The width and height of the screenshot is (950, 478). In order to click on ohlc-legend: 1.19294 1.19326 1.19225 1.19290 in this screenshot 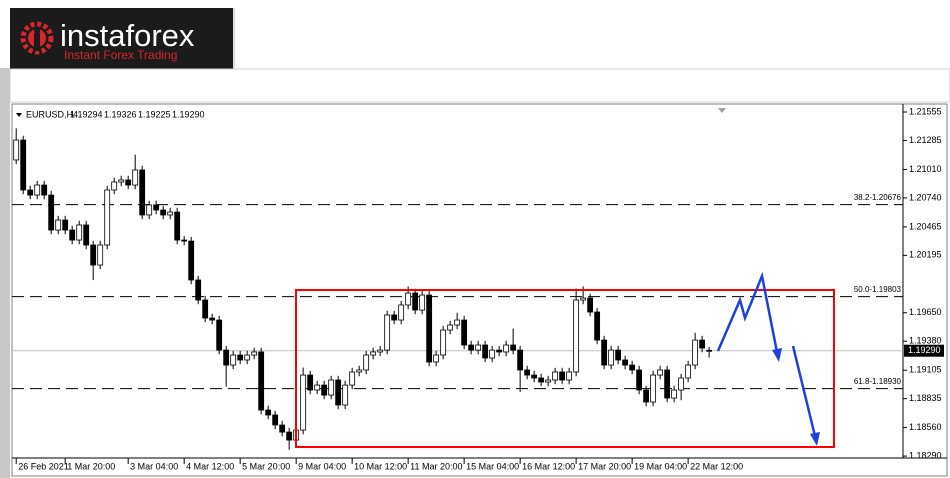, I will do `click(137, 114)`.